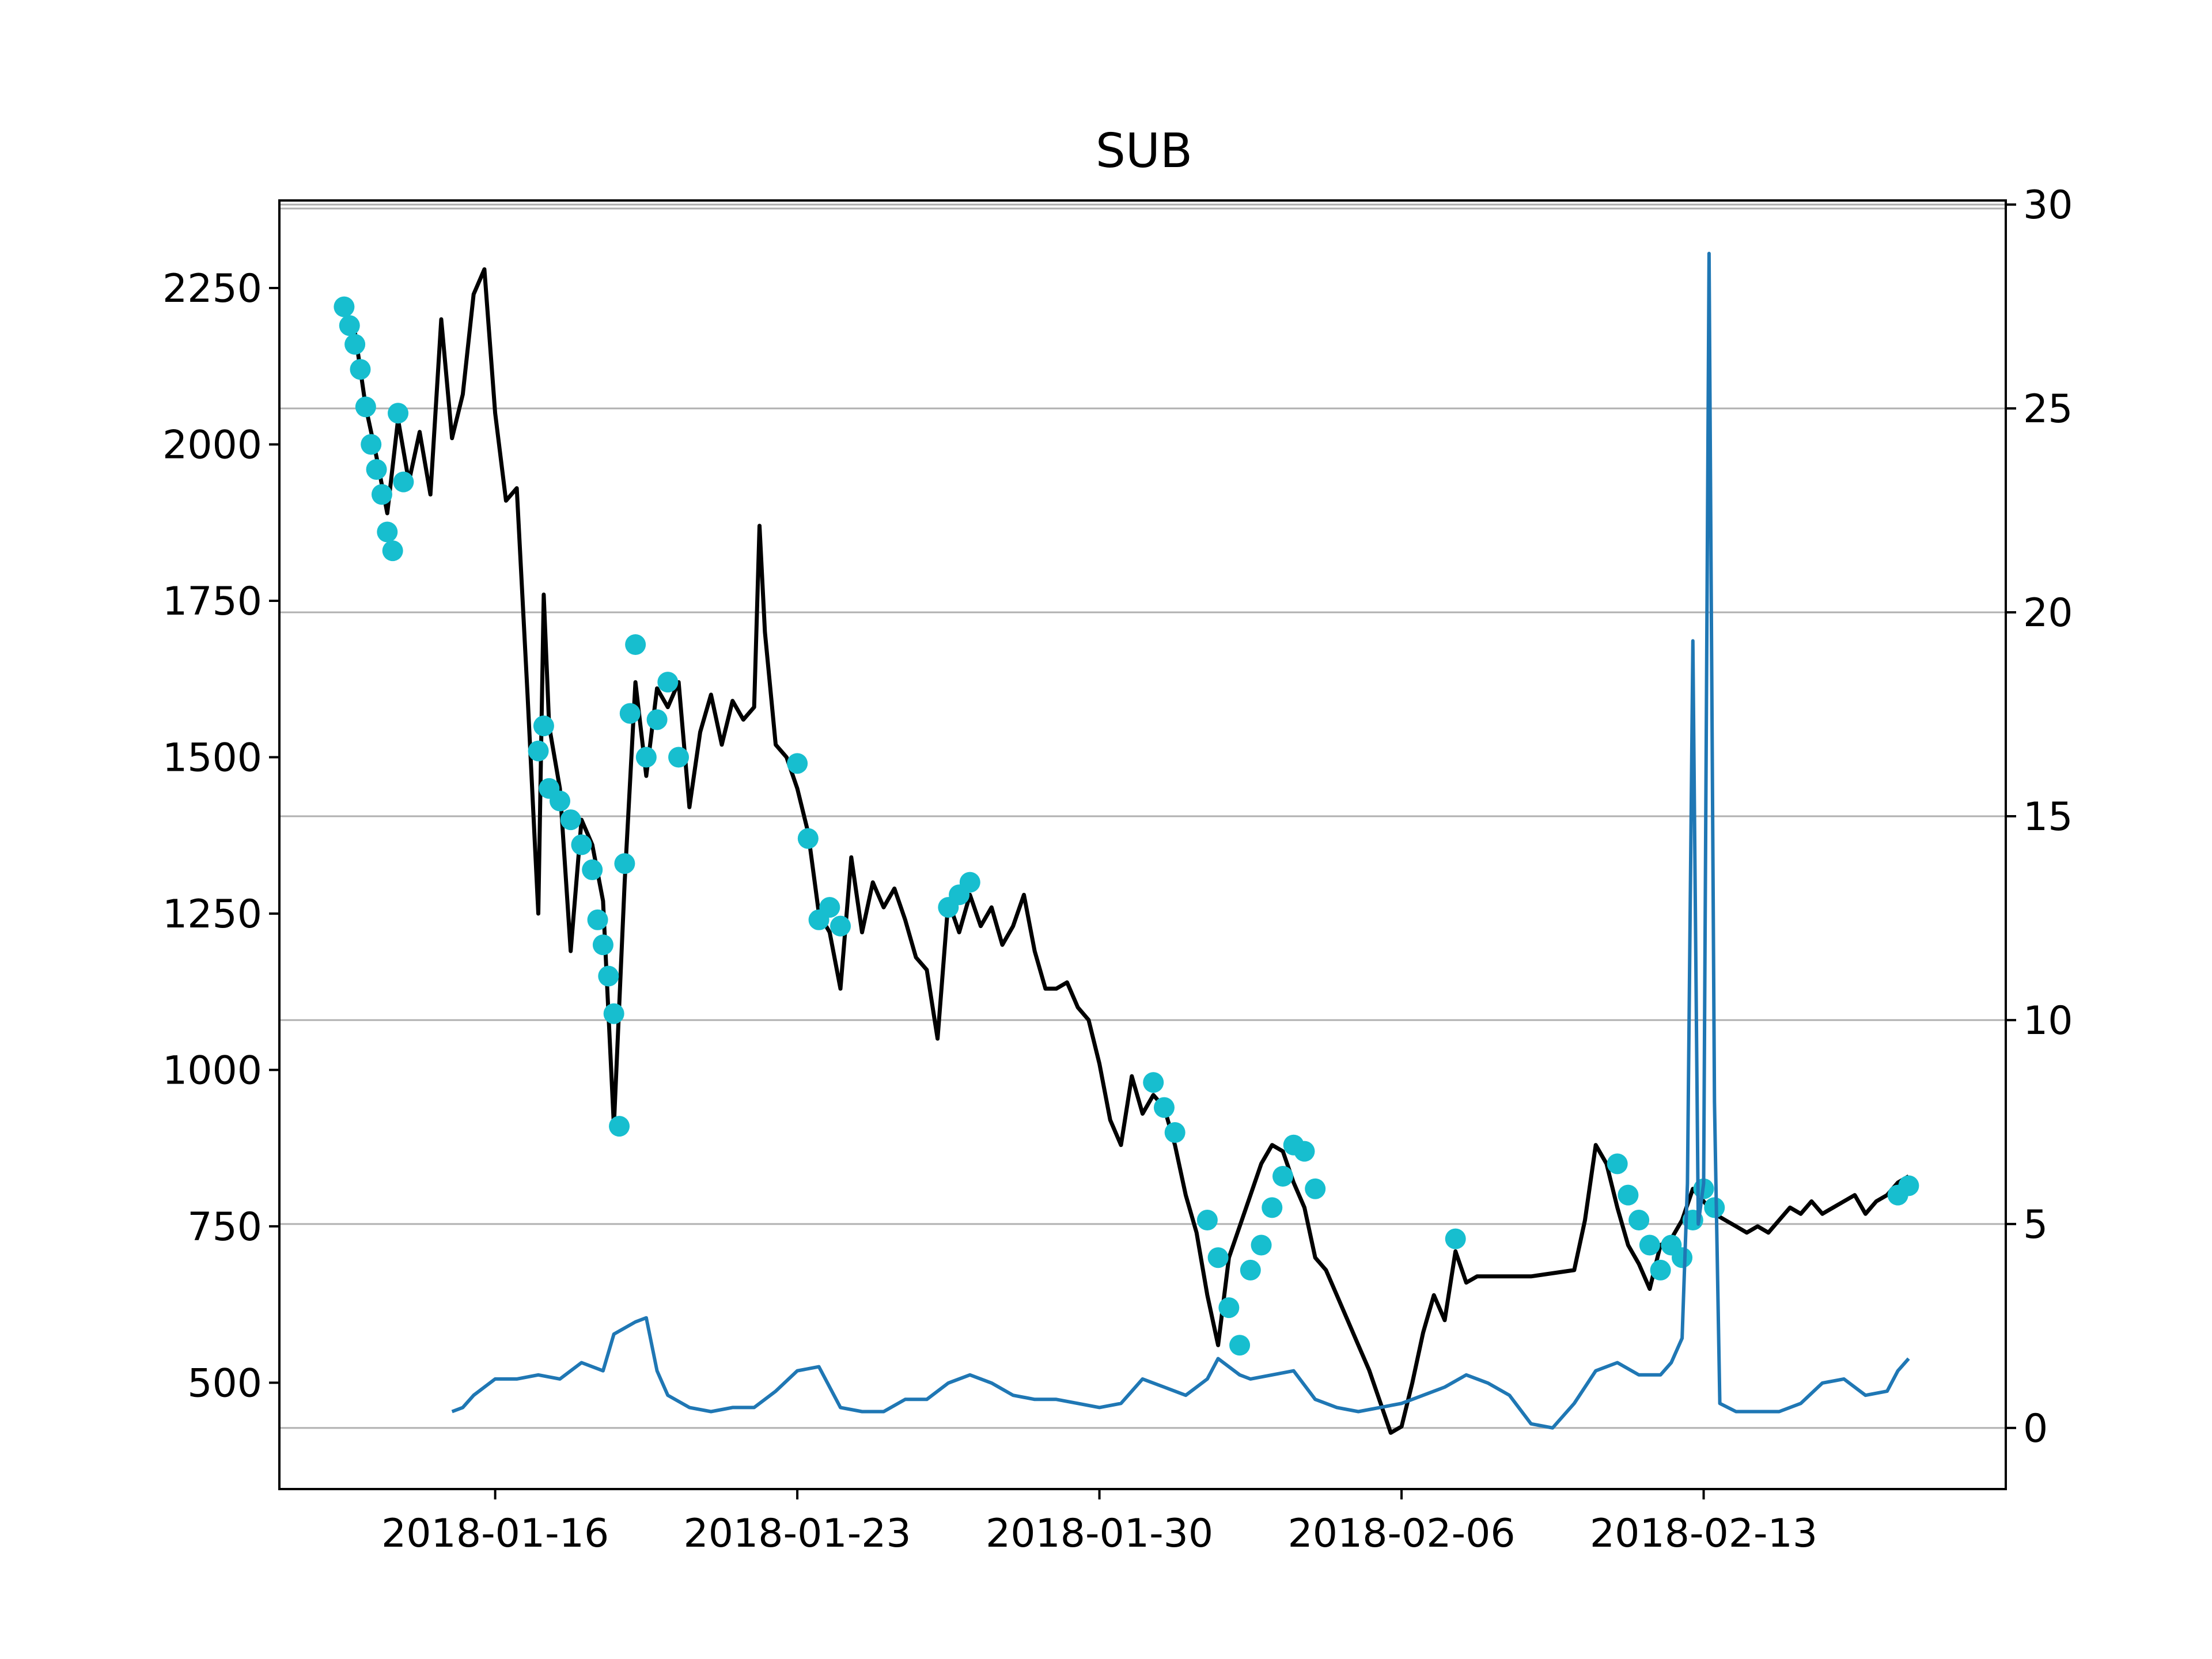 The width and height of the screenshot is (2212, 1659). What do you see at coordinates (1099, 1533) in the screenshot?
I see `x-tick-label: 2018-01-30` at bounding box center [1099, 1533].